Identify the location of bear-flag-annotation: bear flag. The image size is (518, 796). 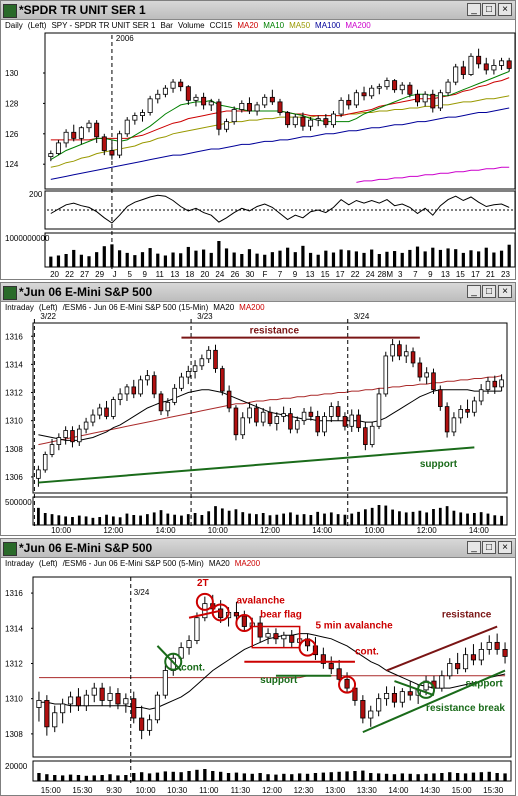
(281, 615).